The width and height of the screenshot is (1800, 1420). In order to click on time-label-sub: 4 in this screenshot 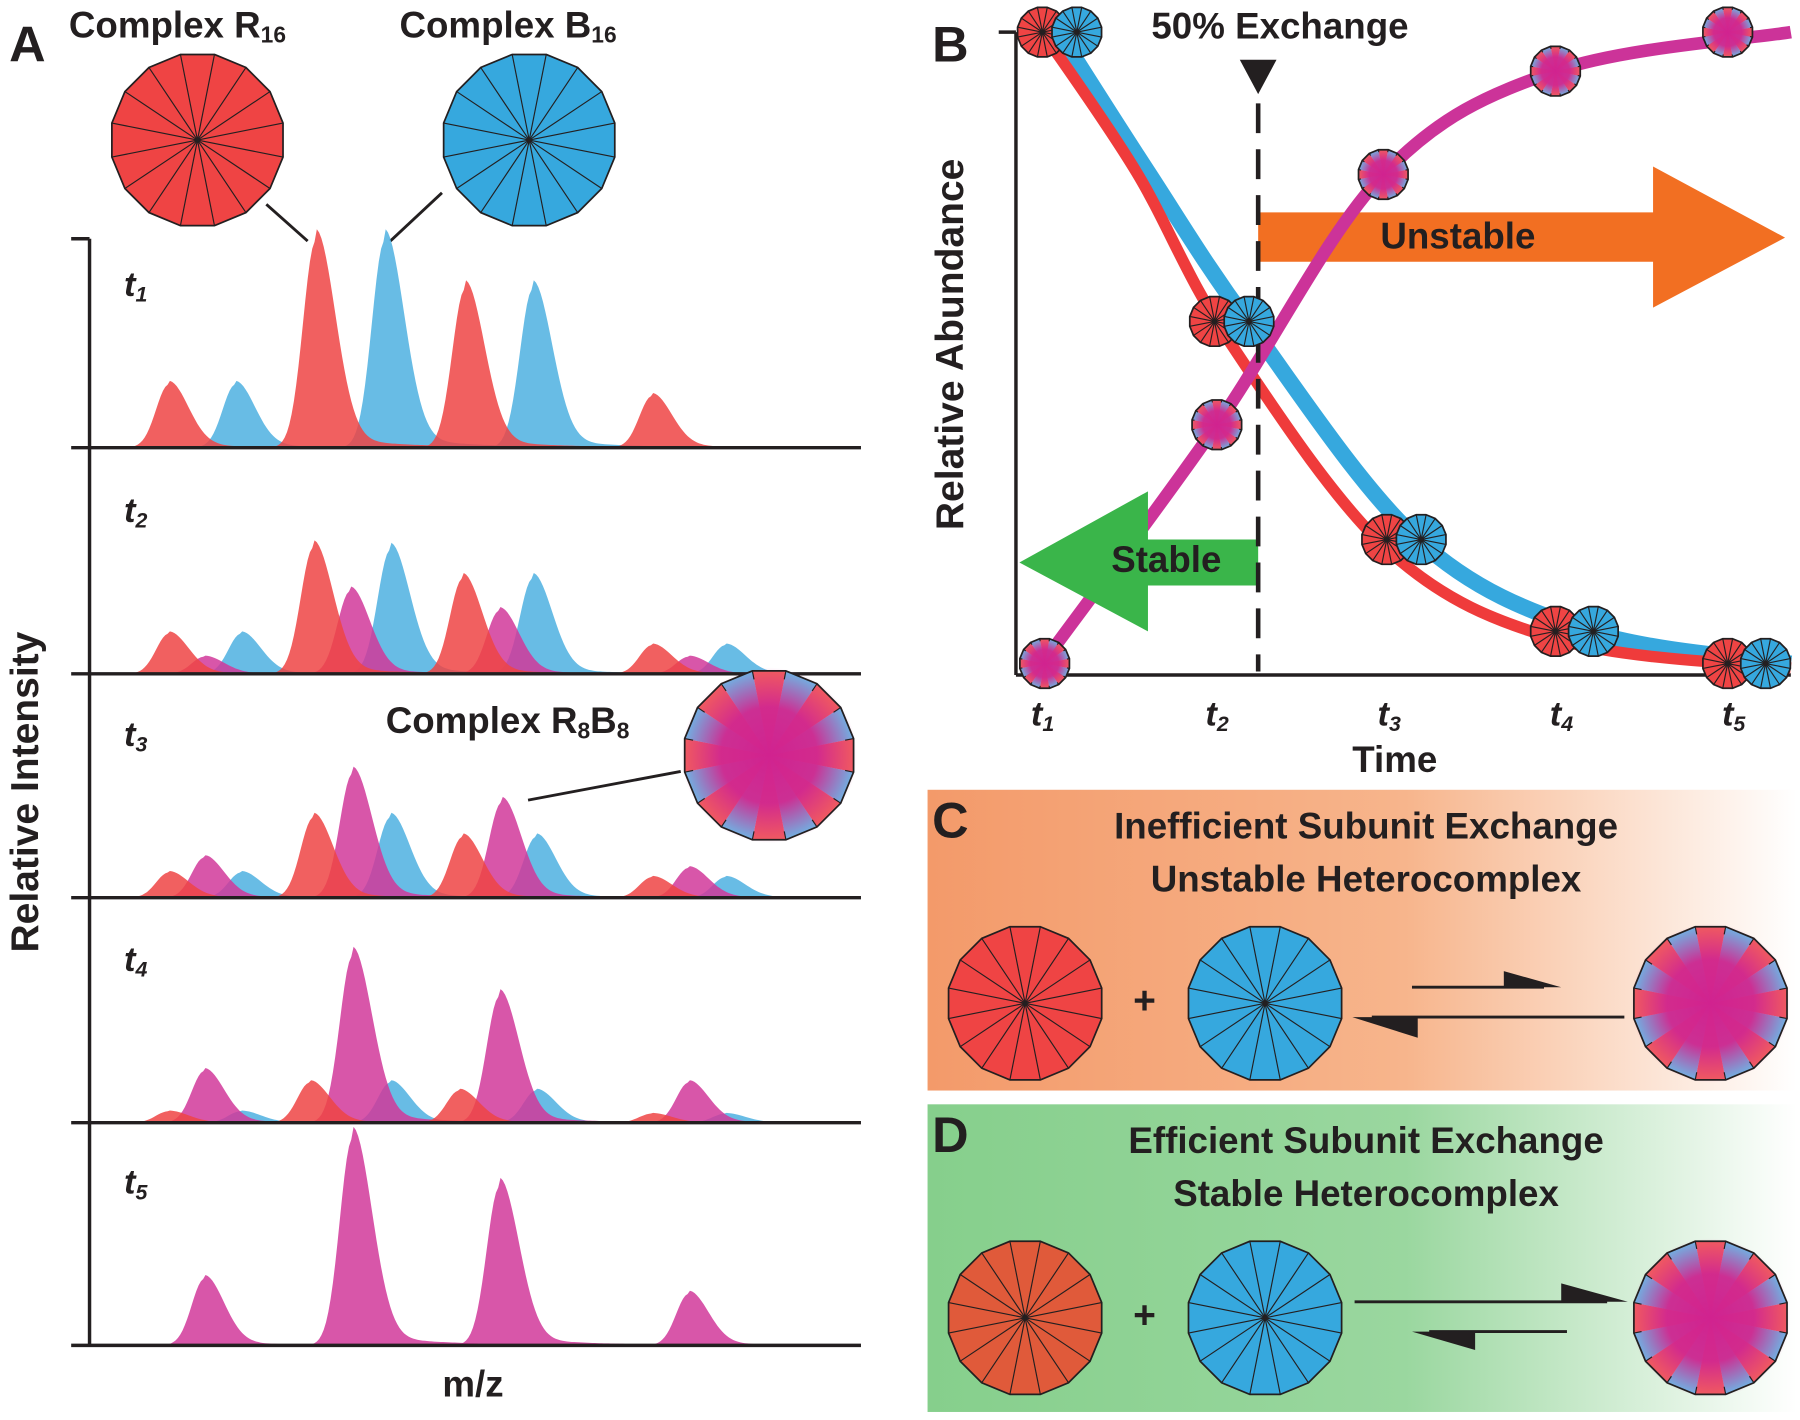, I will do `click(1566, 724)`.